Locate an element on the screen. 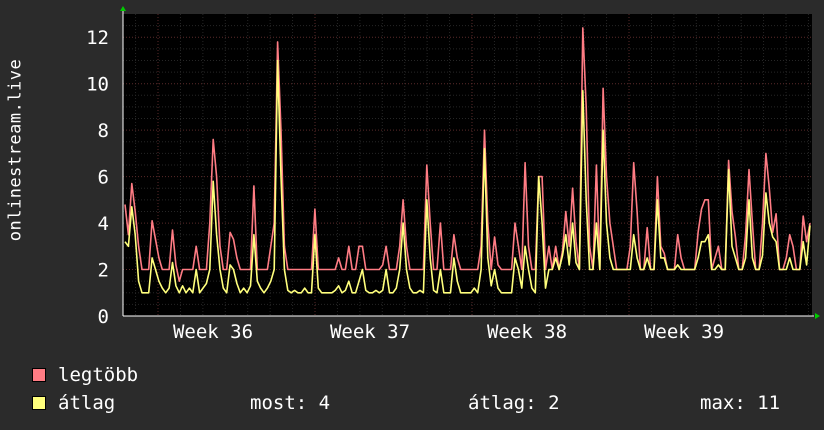 The image size is (824, 430). x-tick-label: Week 38 is located at coordinates (527, 332).